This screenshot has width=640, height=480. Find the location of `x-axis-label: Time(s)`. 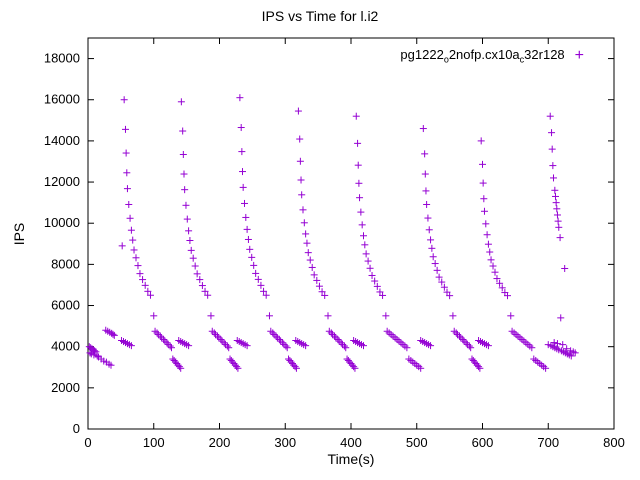

x-axis-label: Time(s) is located at coordinates (351, 459).